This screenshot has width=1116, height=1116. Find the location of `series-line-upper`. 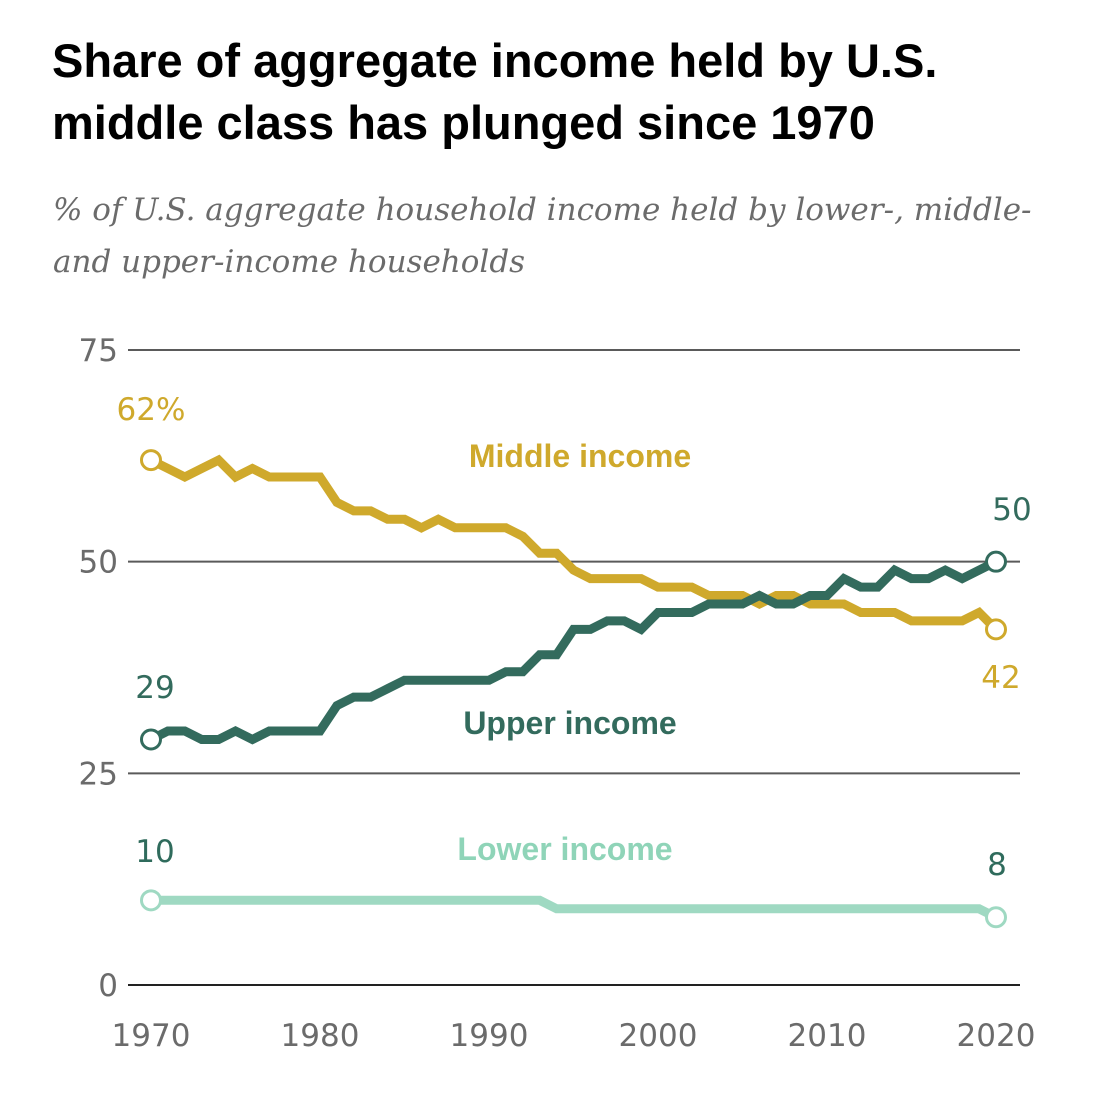

series-line-upper is located at coordinates (573, 651).